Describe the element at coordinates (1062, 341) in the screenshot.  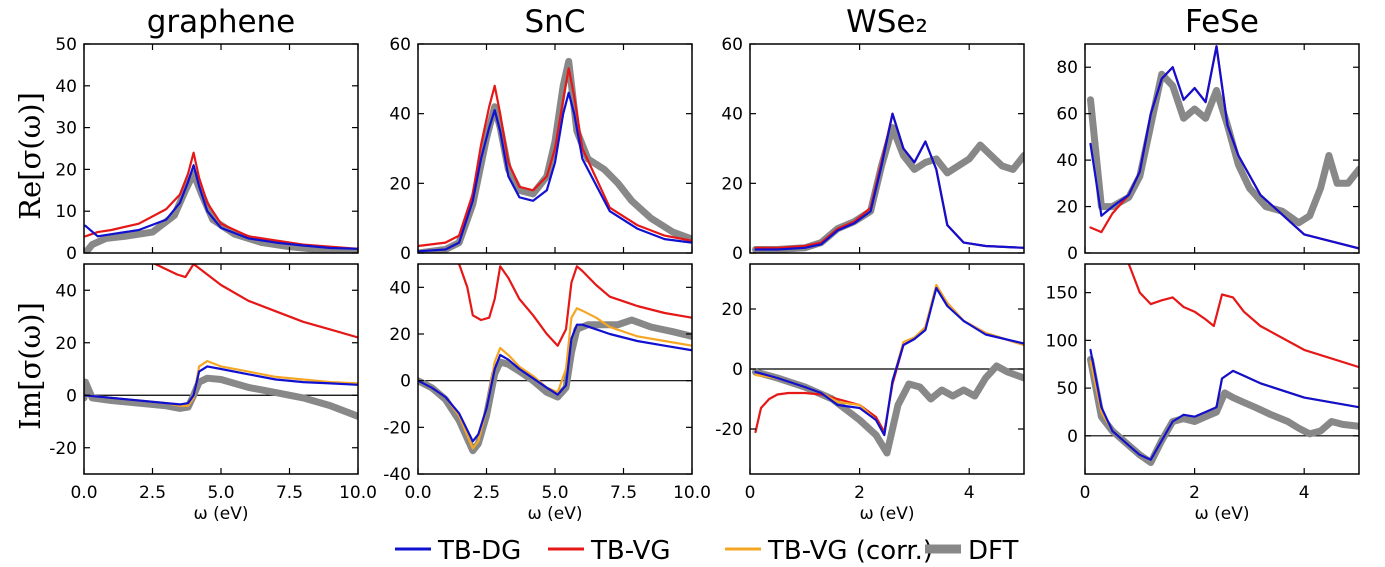
I see `y-tick-label: 100` at that location.